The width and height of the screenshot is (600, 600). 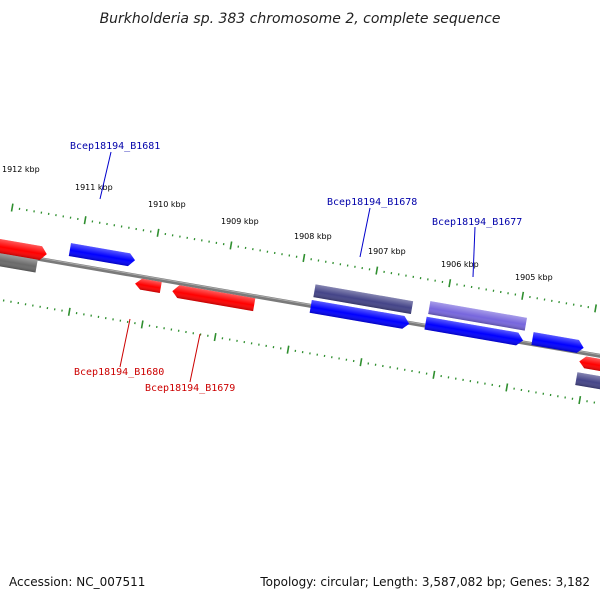 What do you see at coordinates (77, 582) in the screenshot?
I see `accession-text: Accession: NC_007511` at bounding box center [77, 582].